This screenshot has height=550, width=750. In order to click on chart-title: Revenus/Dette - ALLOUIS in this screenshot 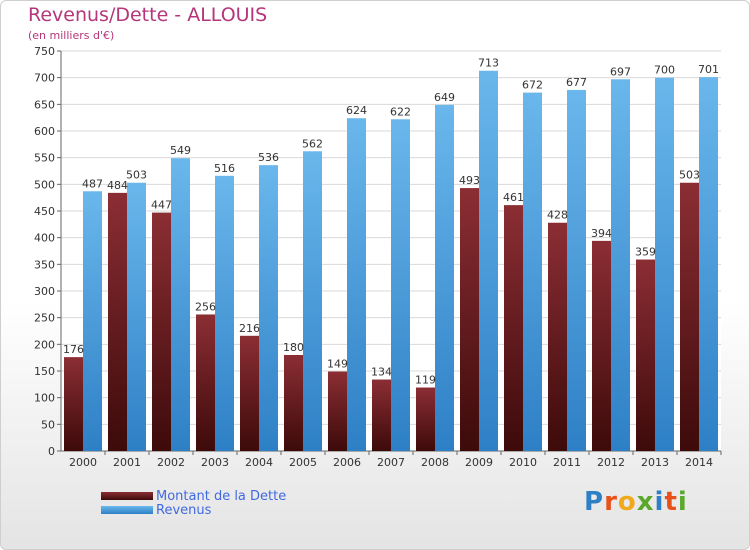, I will do `click(148, 15)`.